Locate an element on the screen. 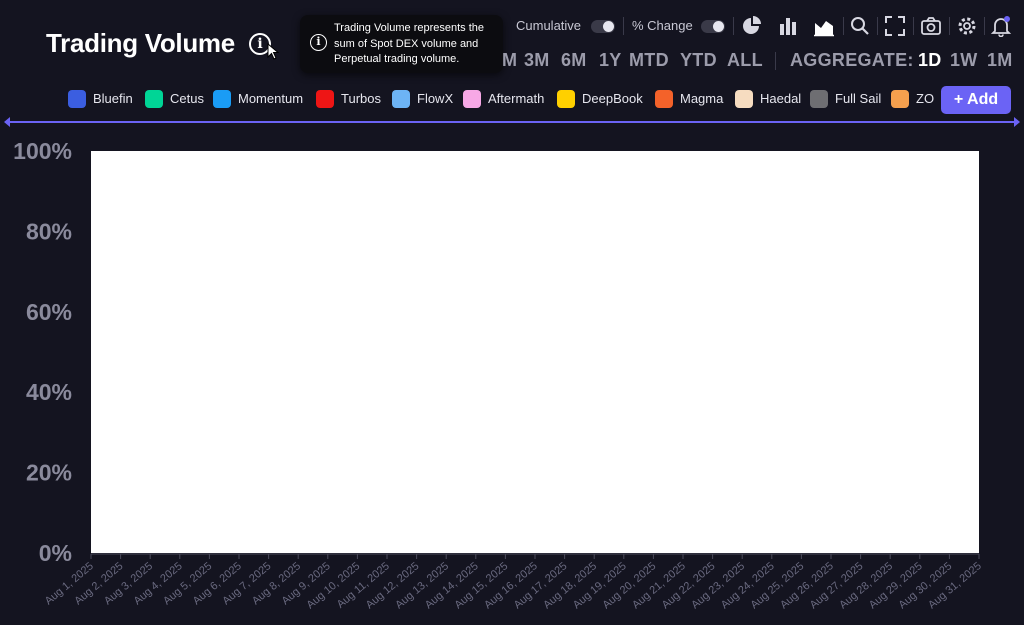  area-chart-icon is located at coordinates (824, 26).